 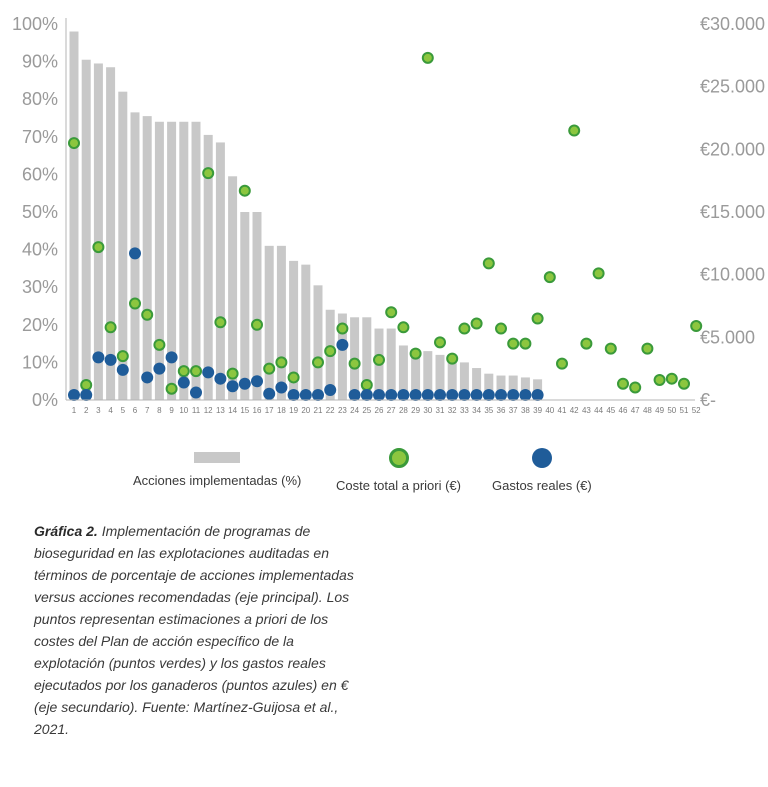 I want to click on y-tick-label: 60%, so click(x=40, y=174).